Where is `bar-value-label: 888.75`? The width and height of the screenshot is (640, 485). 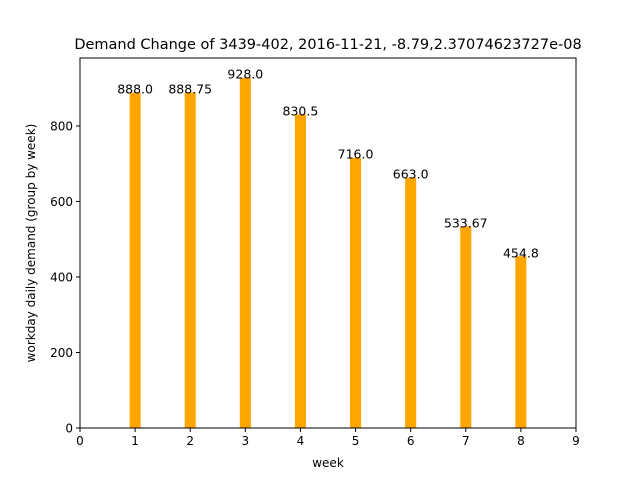
bar-value-label: 888.75 is located at coordinates (190, 88).